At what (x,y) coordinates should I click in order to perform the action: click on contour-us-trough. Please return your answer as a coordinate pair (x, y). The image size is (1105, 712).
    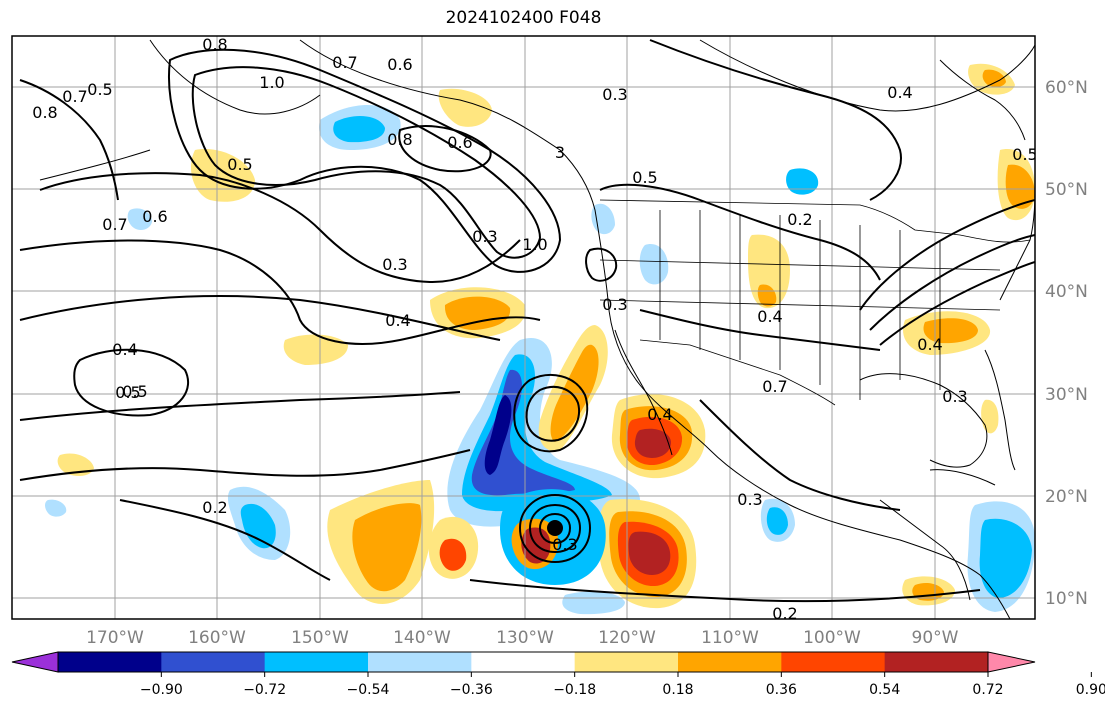
    Looking at the image, I should click on (760, 330).